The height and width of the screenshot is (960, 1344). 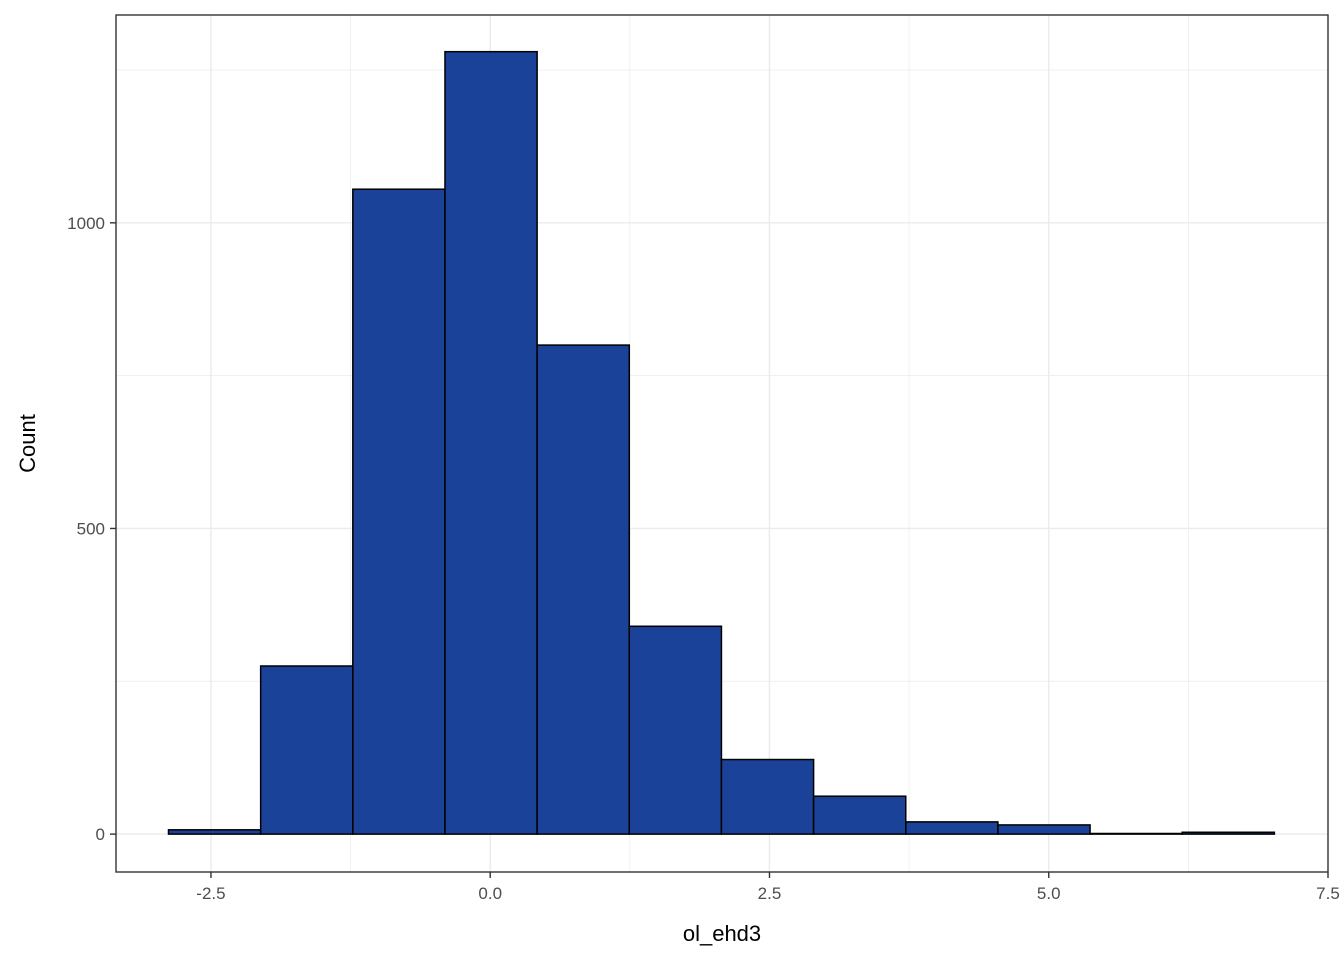 I want to click on y-axis-ticks: 0 500 1000, so click(x=91, y=529).